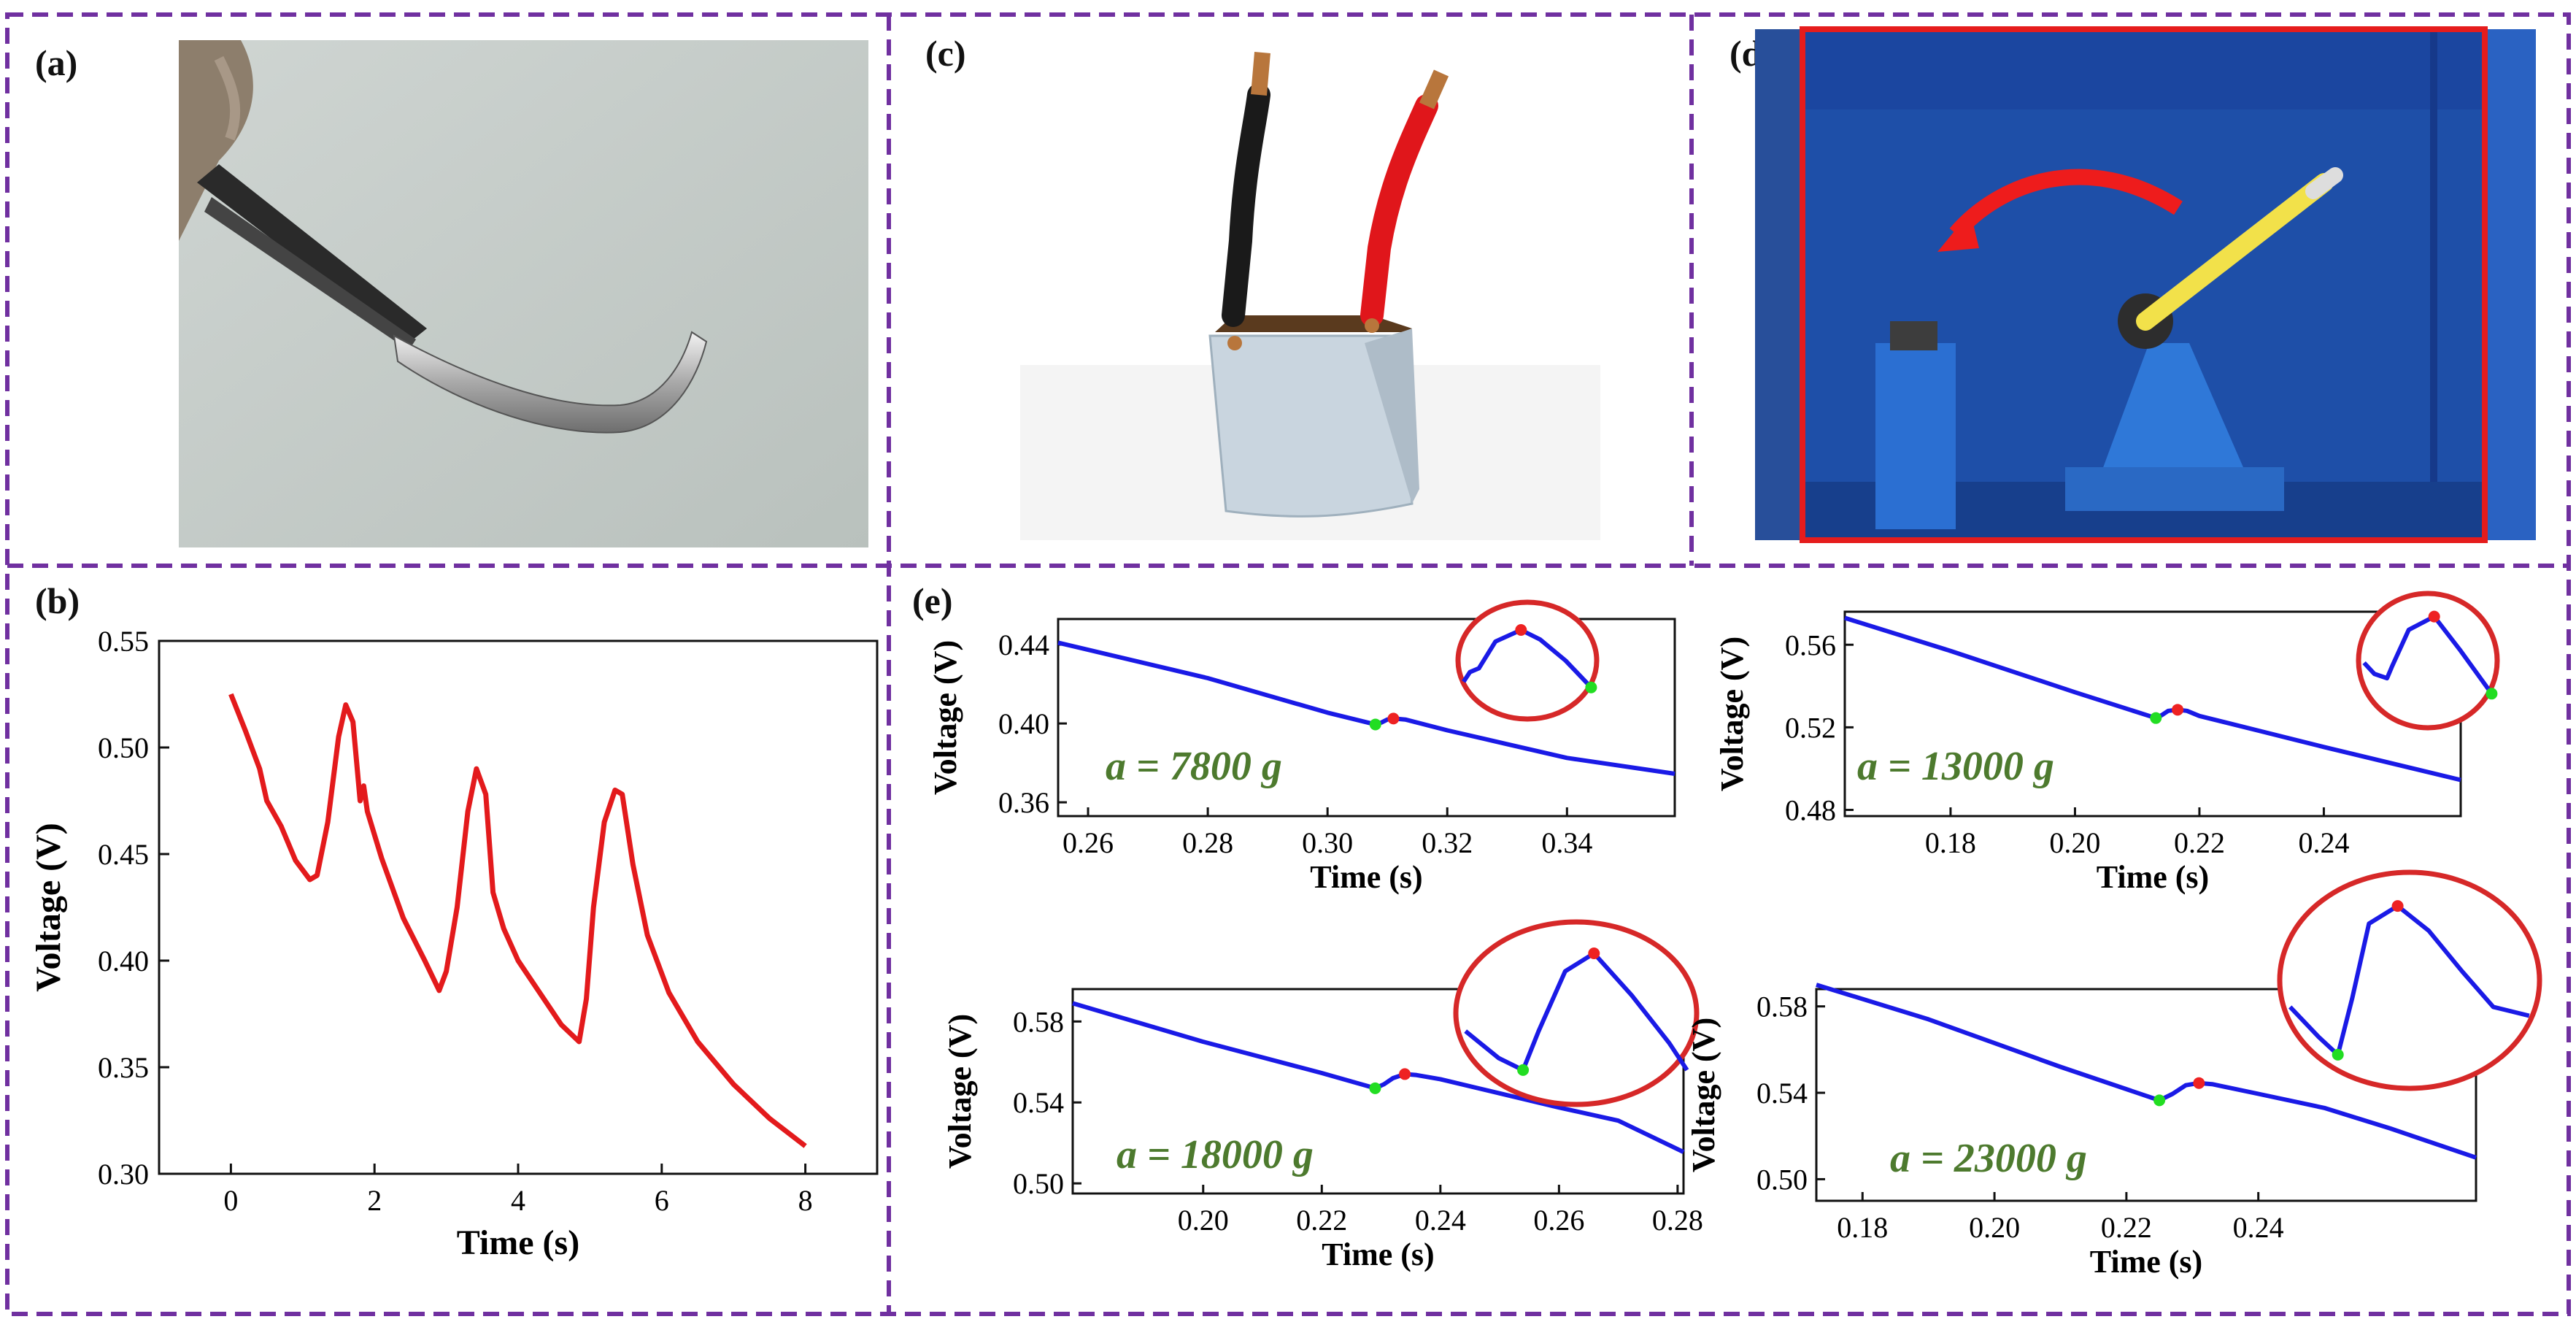 This screenshot has height=1330, width=2576. What do you see at coordinates (805, 1200) in the screenshot?
I see `chart-b-xtick-label: 8` at bounding box center [805, 1200].